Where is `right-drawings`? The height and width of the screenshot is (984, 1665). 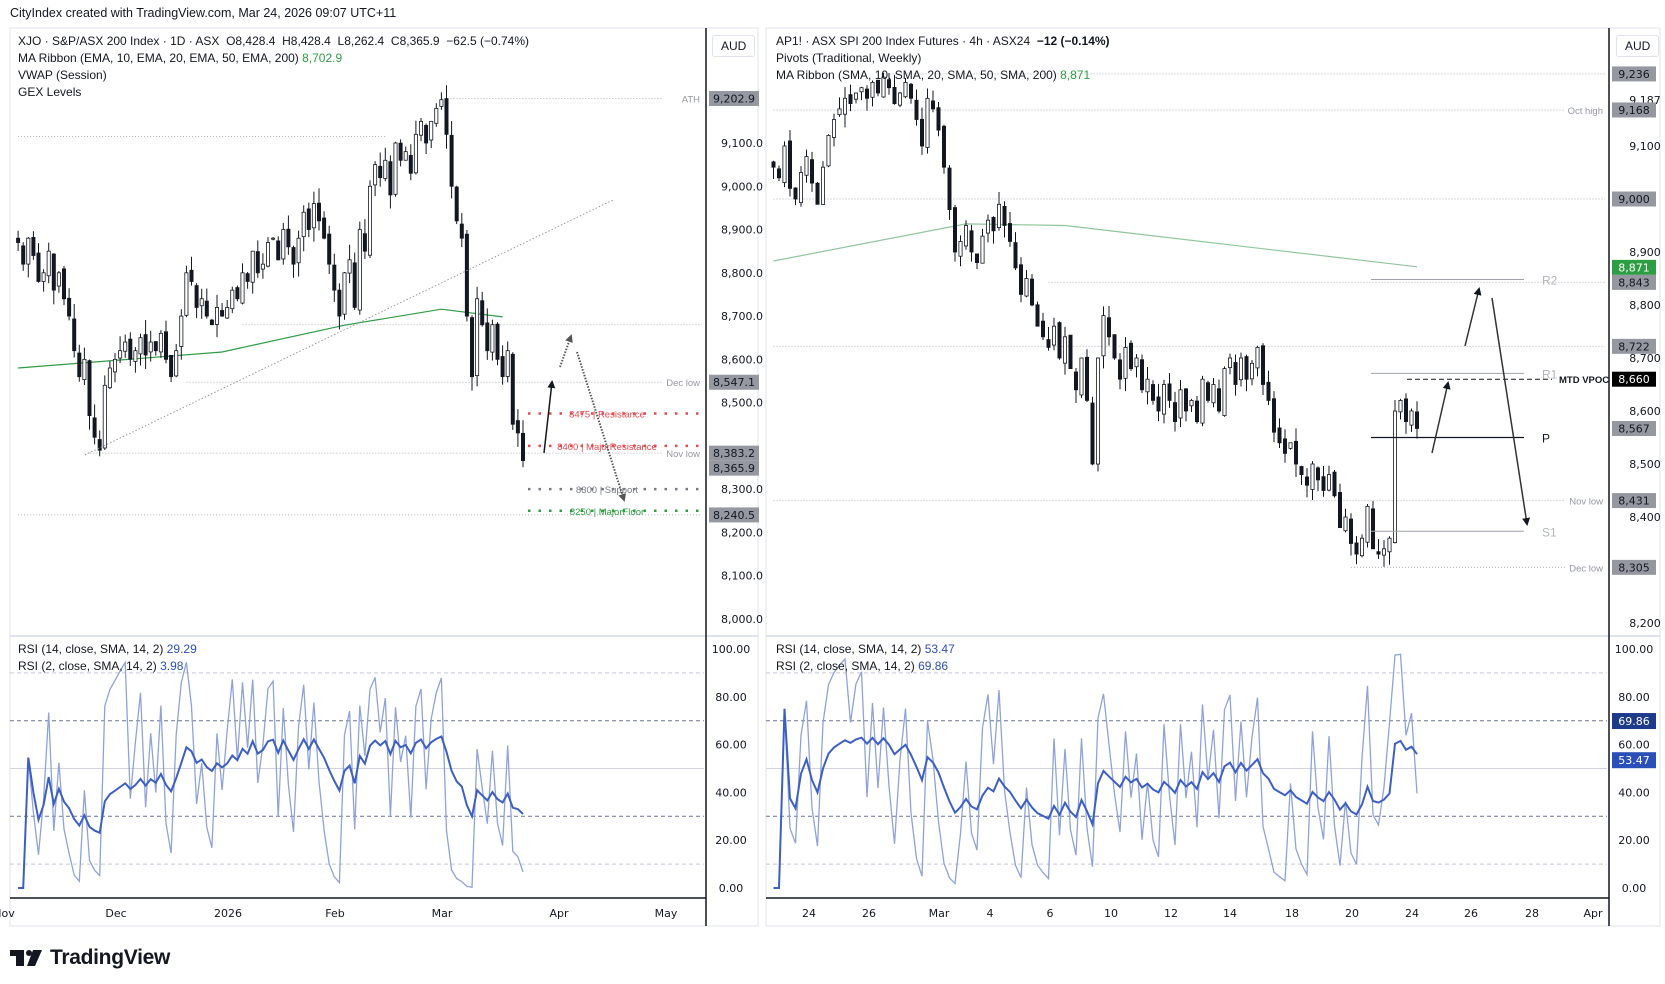 right-drawings is located at coordinates (1481, 406).